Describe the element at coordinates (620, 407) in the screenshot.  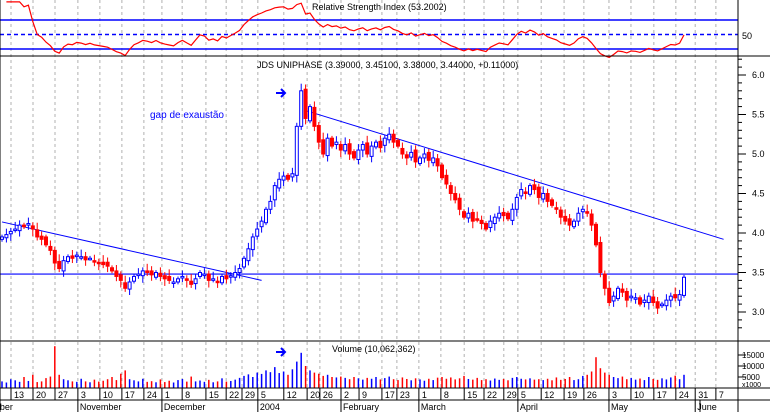
I see `month-label: May` at that location.